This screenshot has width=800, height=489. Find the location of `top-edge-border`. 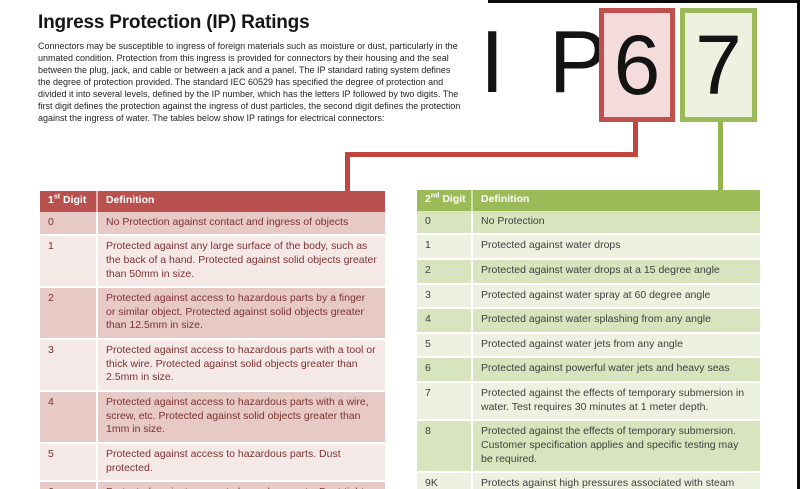

top-edge-border is located at coordinates (644, 1).